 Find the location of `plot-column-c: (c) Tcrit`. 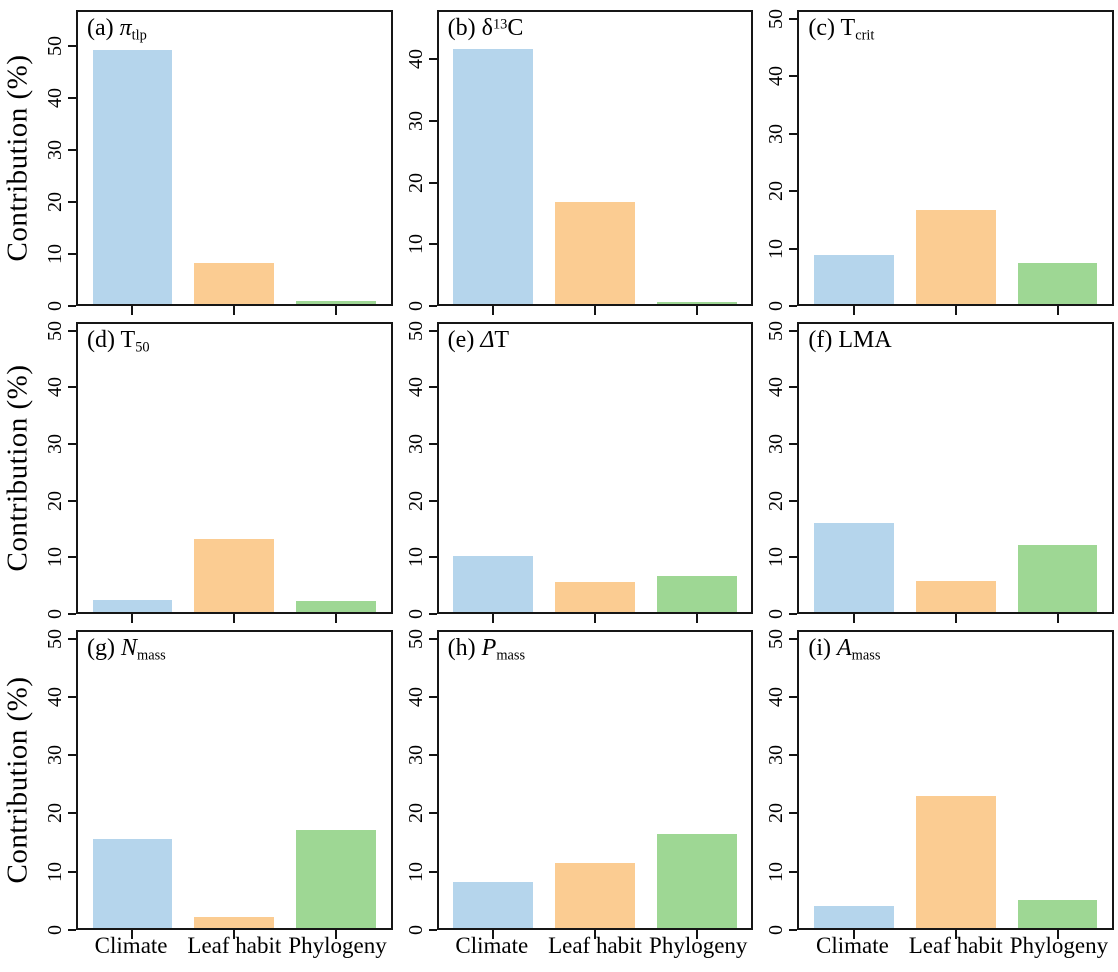

plot-column-c: (c) Tcrit is located at coordinates (956, 162).